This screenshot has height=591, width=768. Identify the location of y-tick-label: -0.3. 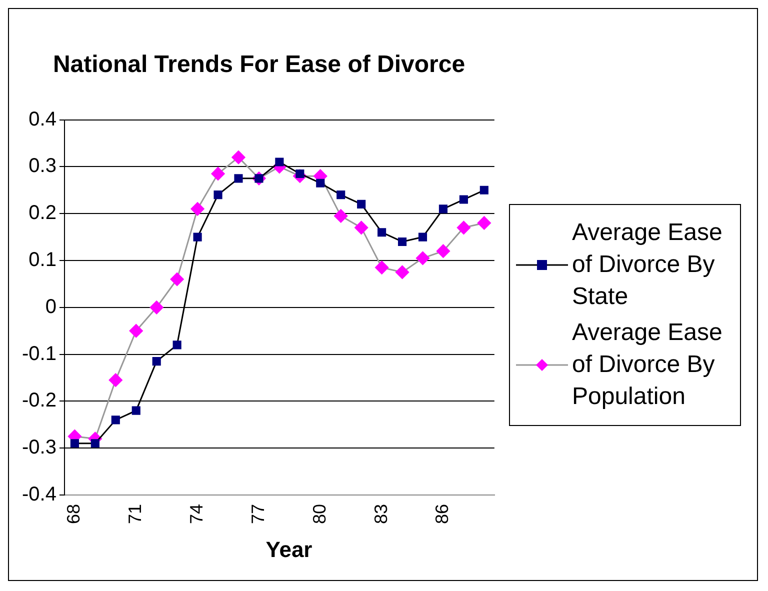
(39, 447).